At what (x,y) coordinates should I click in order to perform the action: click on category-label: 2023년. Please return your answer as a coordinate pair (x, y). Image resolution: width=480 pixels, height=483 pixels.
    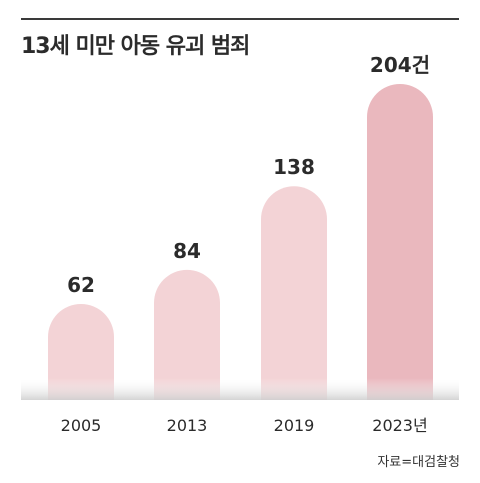
    Looking at the image, I should click on (399, 425).